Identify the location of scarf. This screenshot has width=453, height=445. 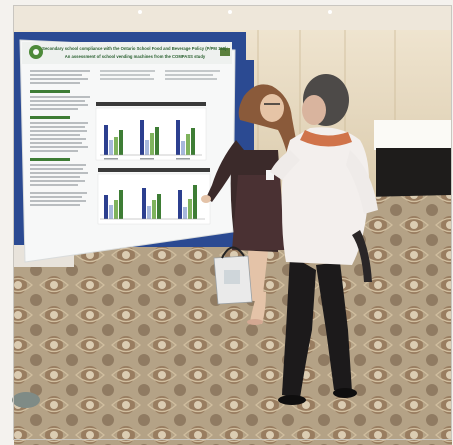
(326, 138).